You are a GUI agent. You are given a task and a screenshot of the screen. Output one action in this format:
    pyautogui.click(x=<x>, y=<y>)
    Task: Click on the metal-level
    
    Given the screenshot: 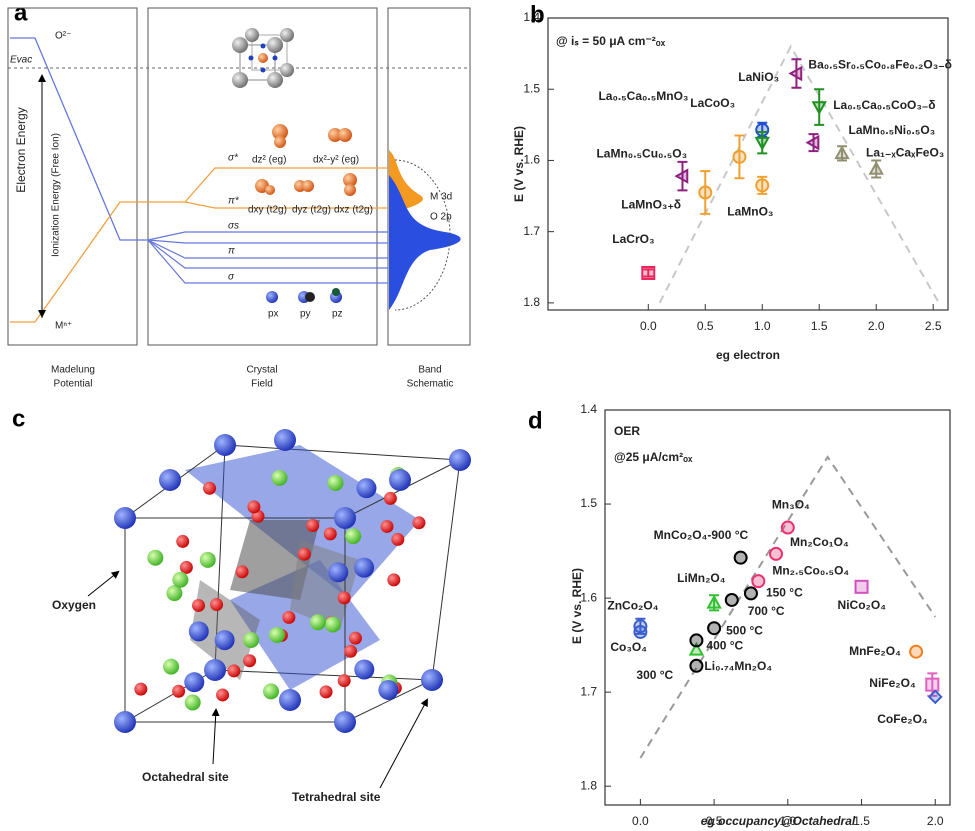 What is the action you would take?
    pyautogui.click(x=79, y=262)
    